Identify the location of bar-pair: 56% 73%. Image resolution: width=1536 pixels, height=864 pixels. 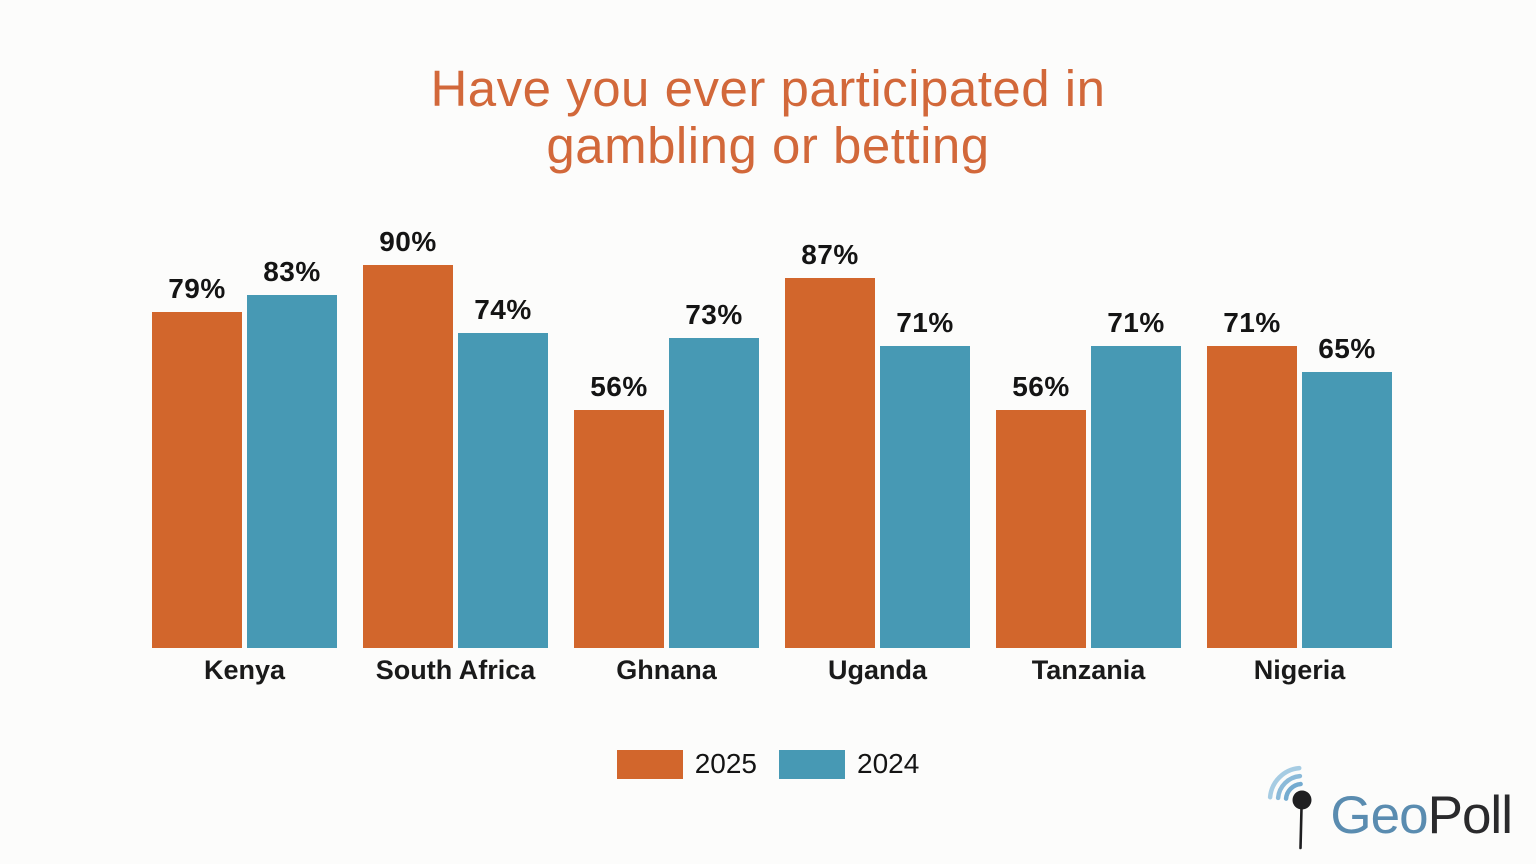
(666, 473).